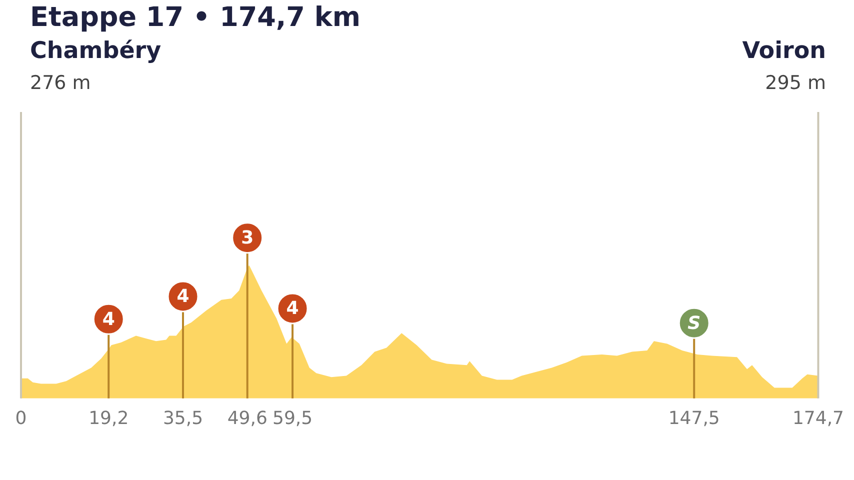 The height and width of the screenshot is (480, 854). Describe the element at coordinates (694, 418) in the screenshot. I see `x-tick-label: 147,5` at that location.